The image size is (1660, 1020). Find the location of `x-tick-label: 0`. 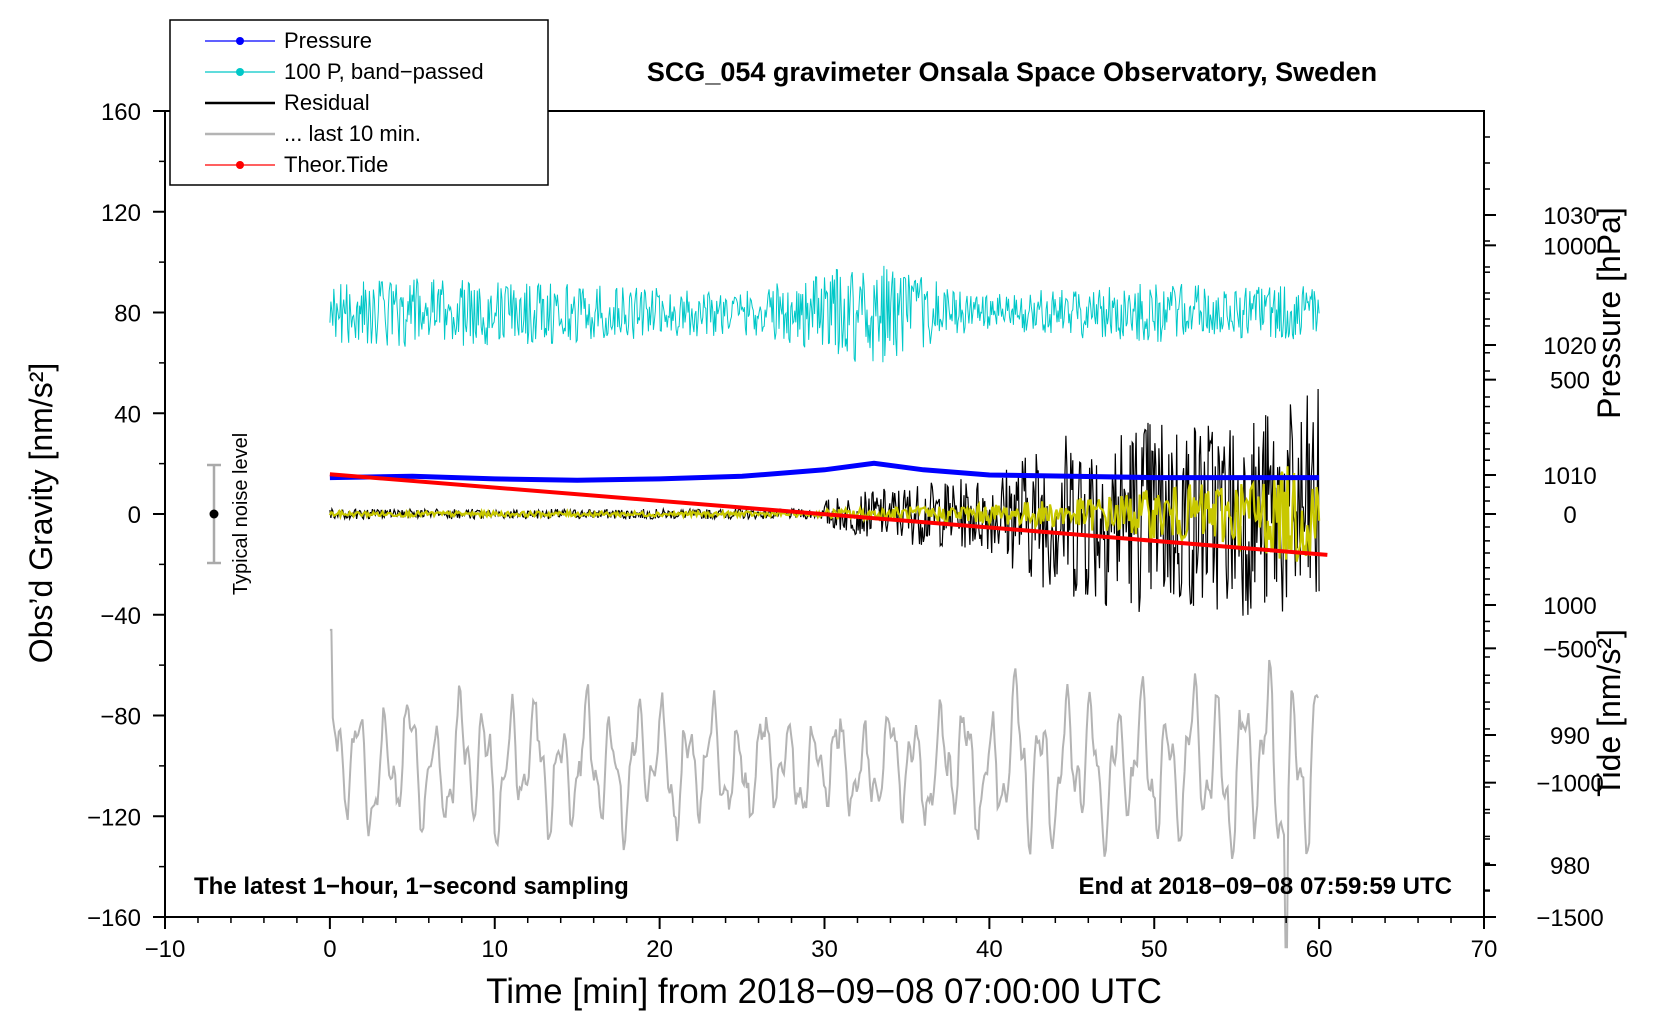

x-tick-label: 0 is located at coordinates (329, 949).